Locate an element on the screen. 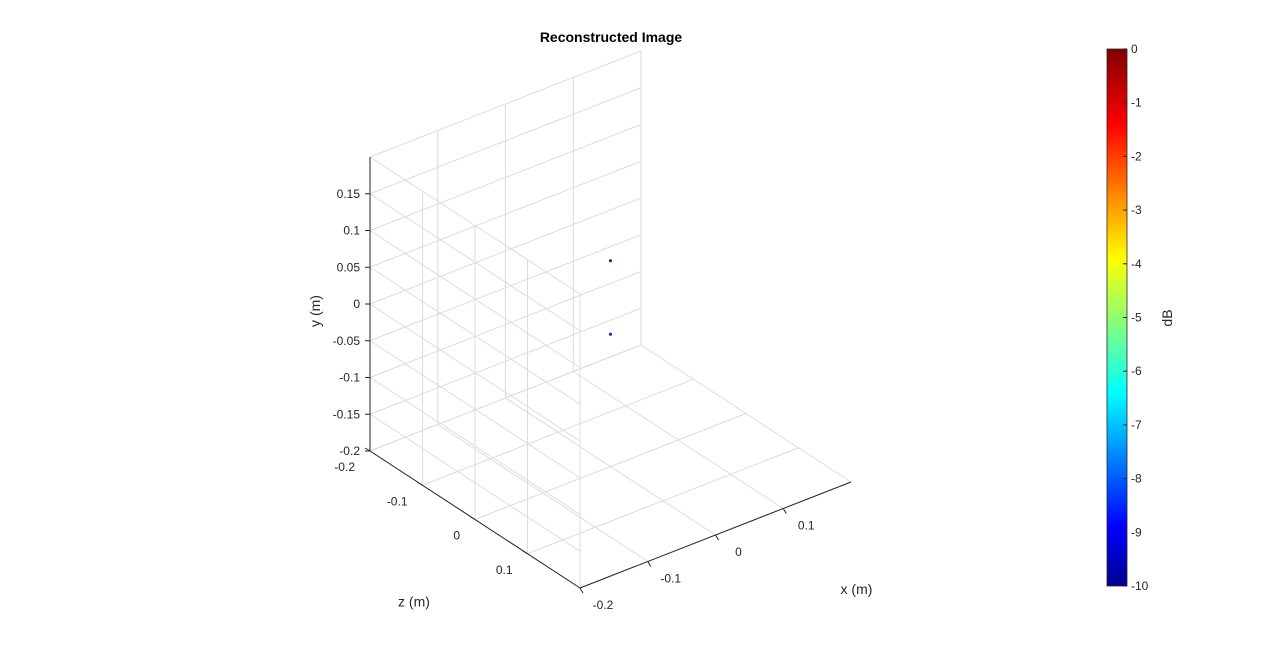 The image size is (1266, 659). colorbar-tick-label: -3 is located at coordinates (1136, 210).